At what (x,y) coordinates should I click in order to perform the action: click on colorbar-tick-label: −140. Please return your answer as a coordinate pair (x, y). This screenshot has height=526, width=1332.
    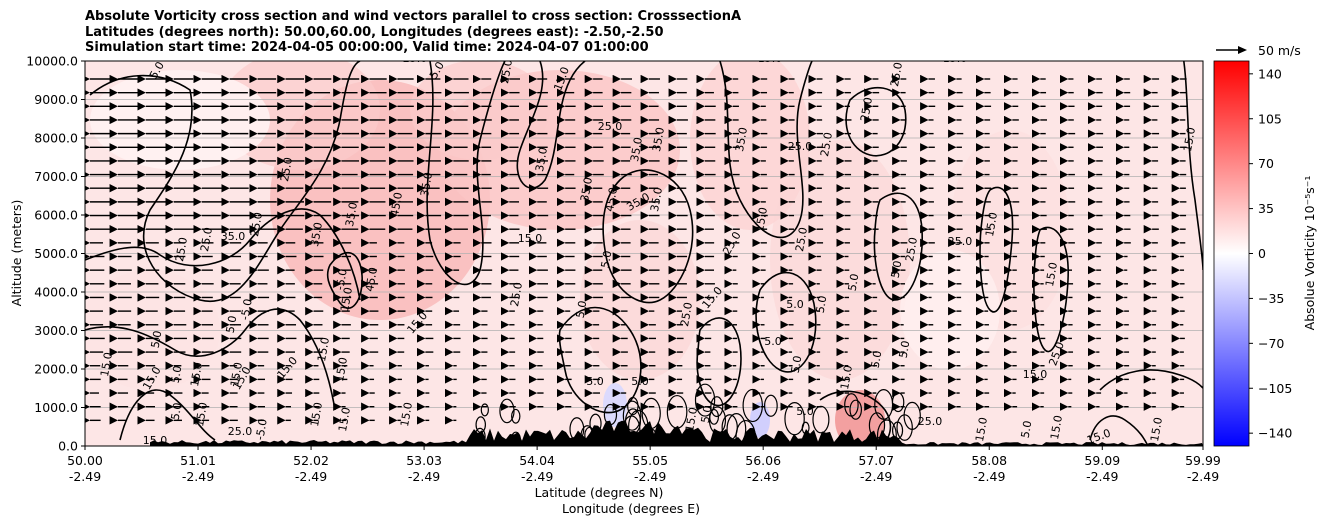
    Looking at the image, I should click on (1275, 433).